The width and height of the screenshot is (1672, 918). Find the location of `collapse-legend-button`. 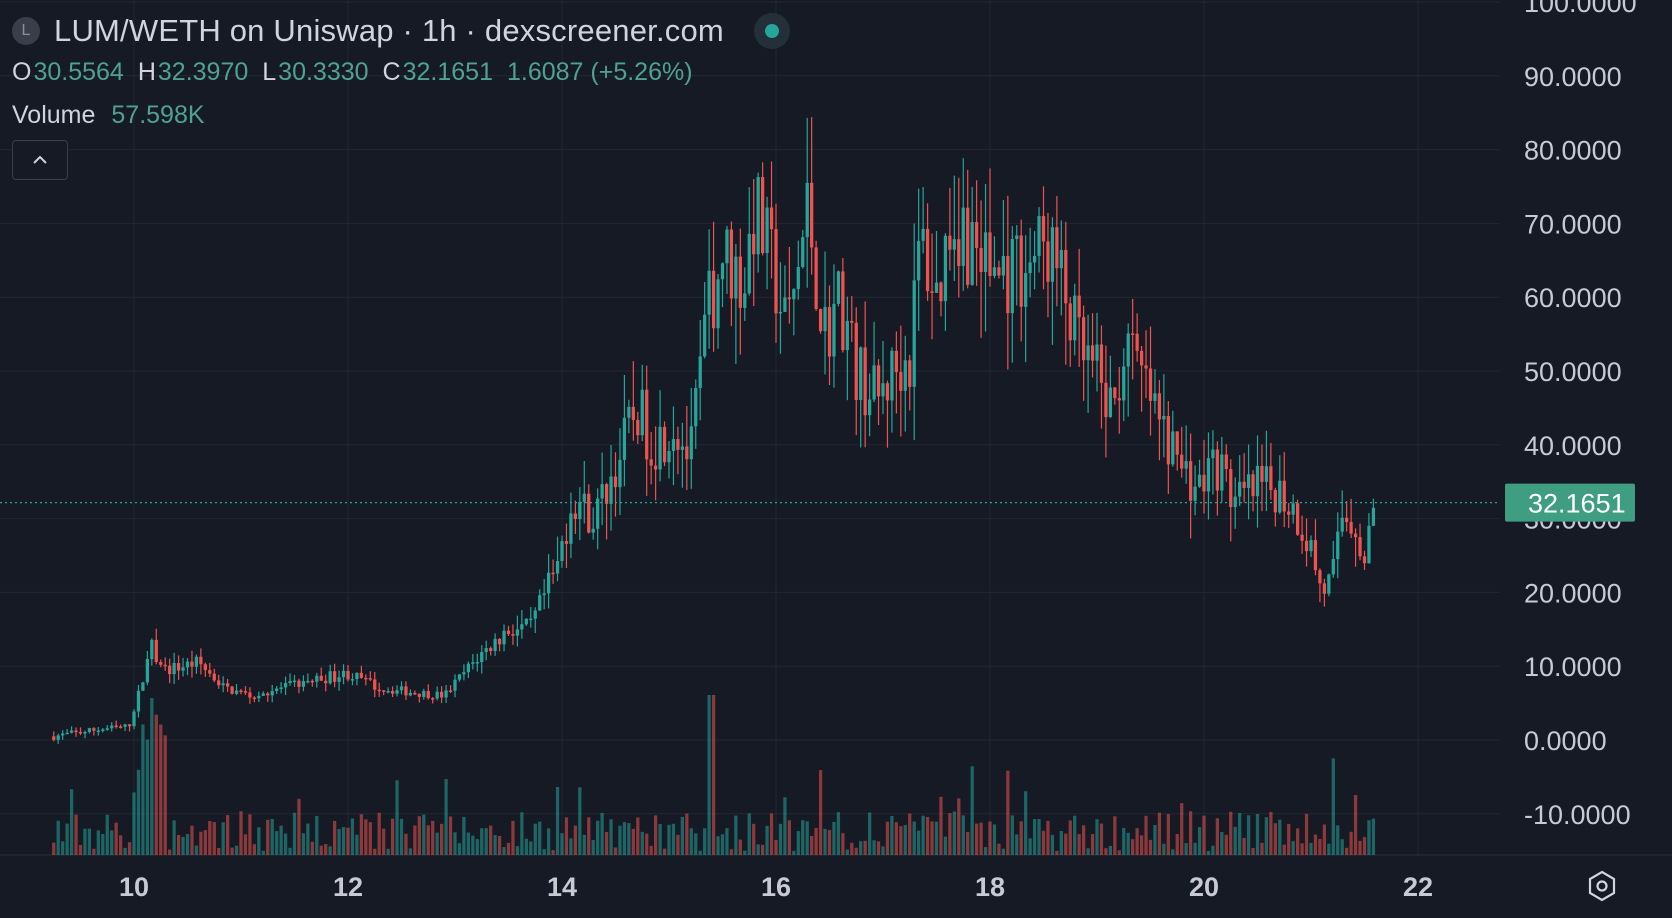

collapse-legend-button is located at coordinates (40, 160).